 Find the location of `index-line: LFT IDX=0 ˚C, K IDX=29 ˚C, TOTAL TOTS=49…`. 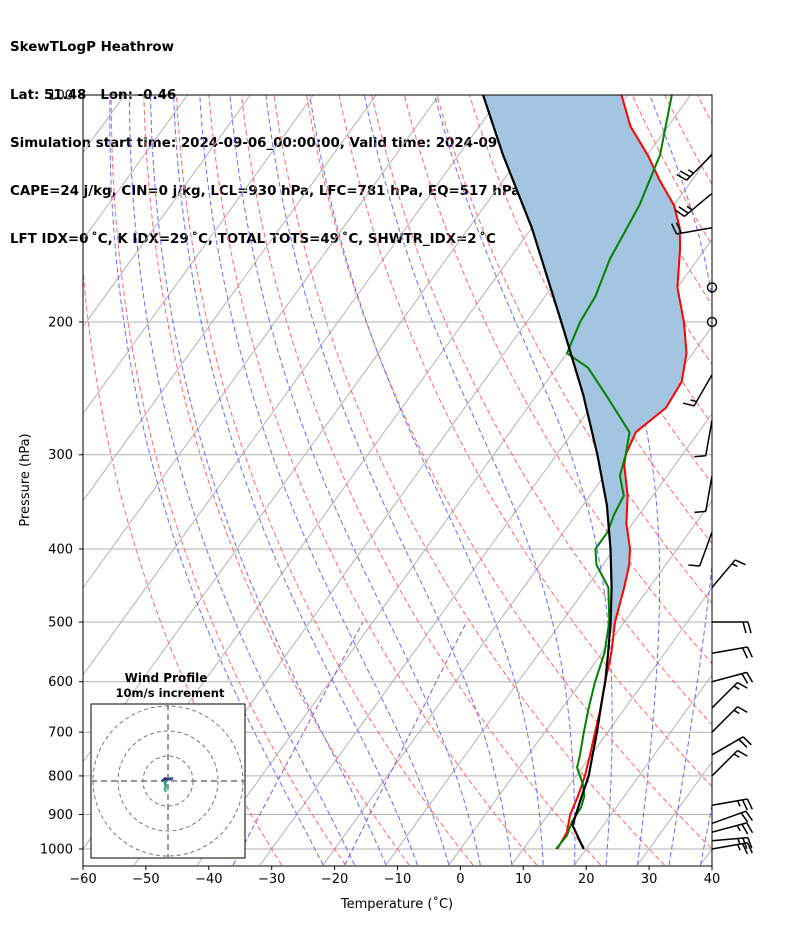

index-line: LFT IDX=0 ˚C, K IDX=29 ˚C, TOTAL TOTS=49… is located at coordinates (253, 239).